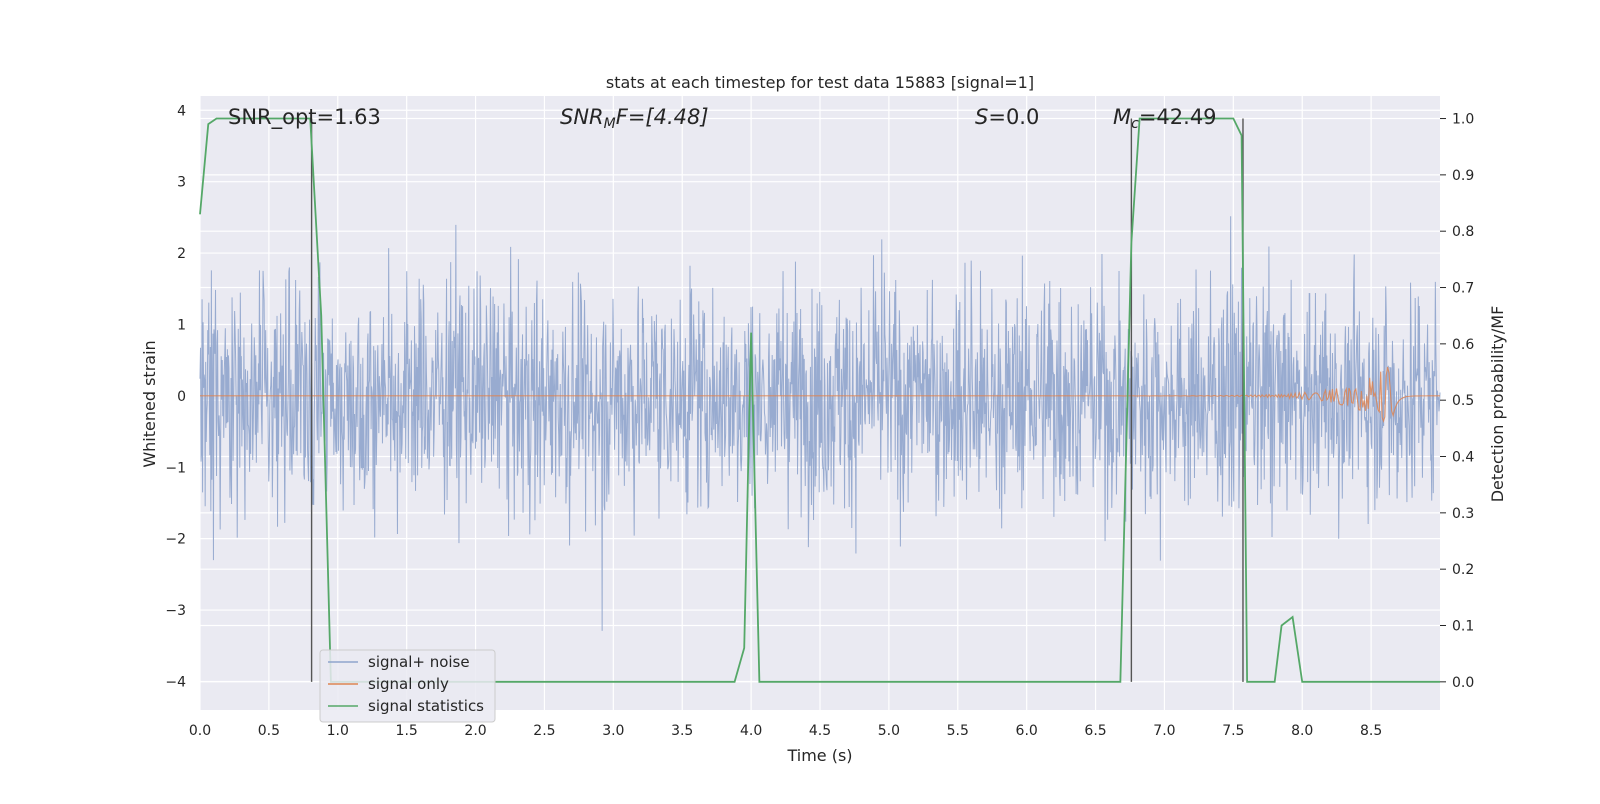  I want to click on y-left-tick-label: 1, so click(181, 325).